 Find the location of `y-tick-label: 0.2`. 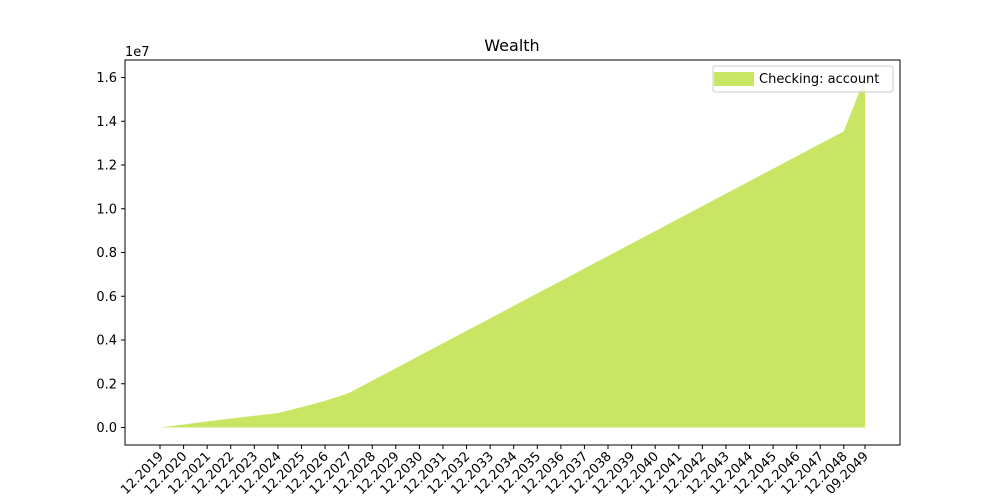

y-tick-label: 0.2 is located at coordinates (106, 384).